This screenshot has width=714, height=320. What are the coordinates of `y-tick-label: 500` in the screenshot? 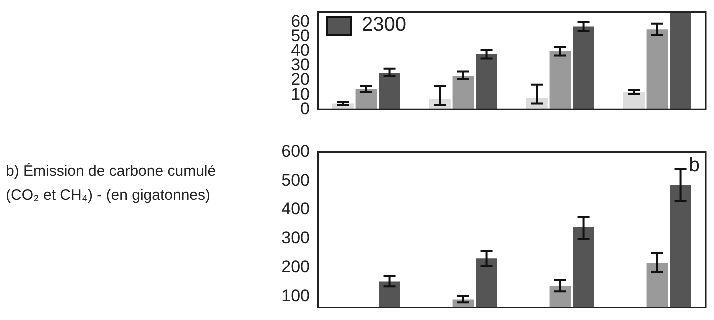 It's located at (296, 180).